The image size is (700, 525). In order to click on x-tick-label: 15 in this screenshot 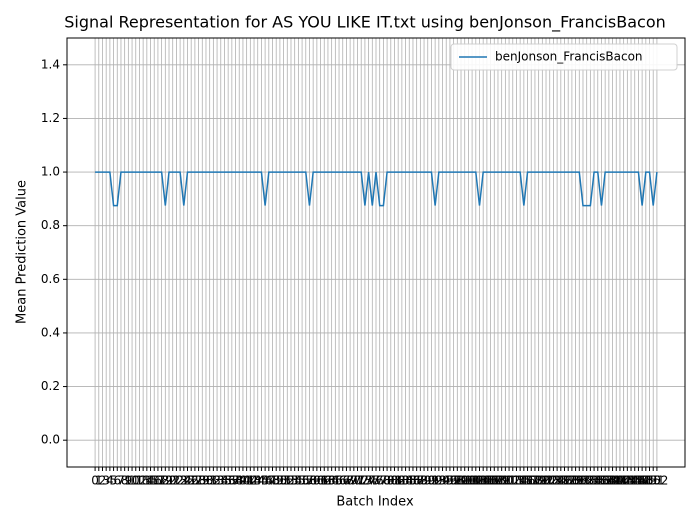, I will do `click(150, 481)`.